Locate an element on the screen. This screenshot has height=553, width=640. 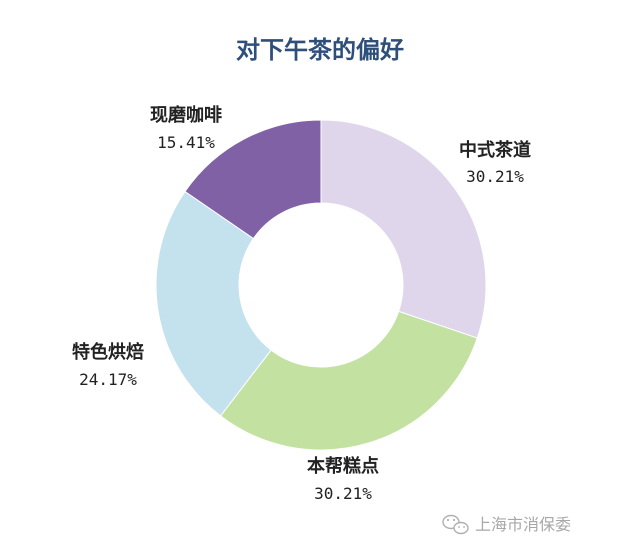
slice-value-benbang: 30.21% is located at coordinates (343, 493).